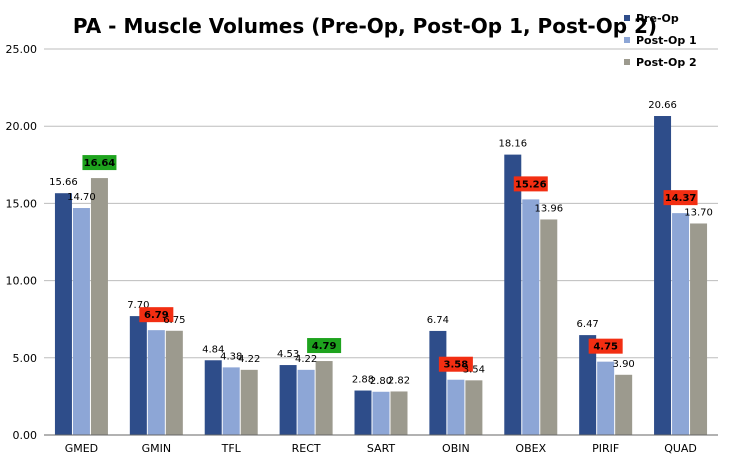 Image resolution: width=730 pixels, height=464 pixels. What do you see at coordinates (666, 40) in the screenshot?
I see `legend-item: Post-Op 1` at bounding box center [666, 40].